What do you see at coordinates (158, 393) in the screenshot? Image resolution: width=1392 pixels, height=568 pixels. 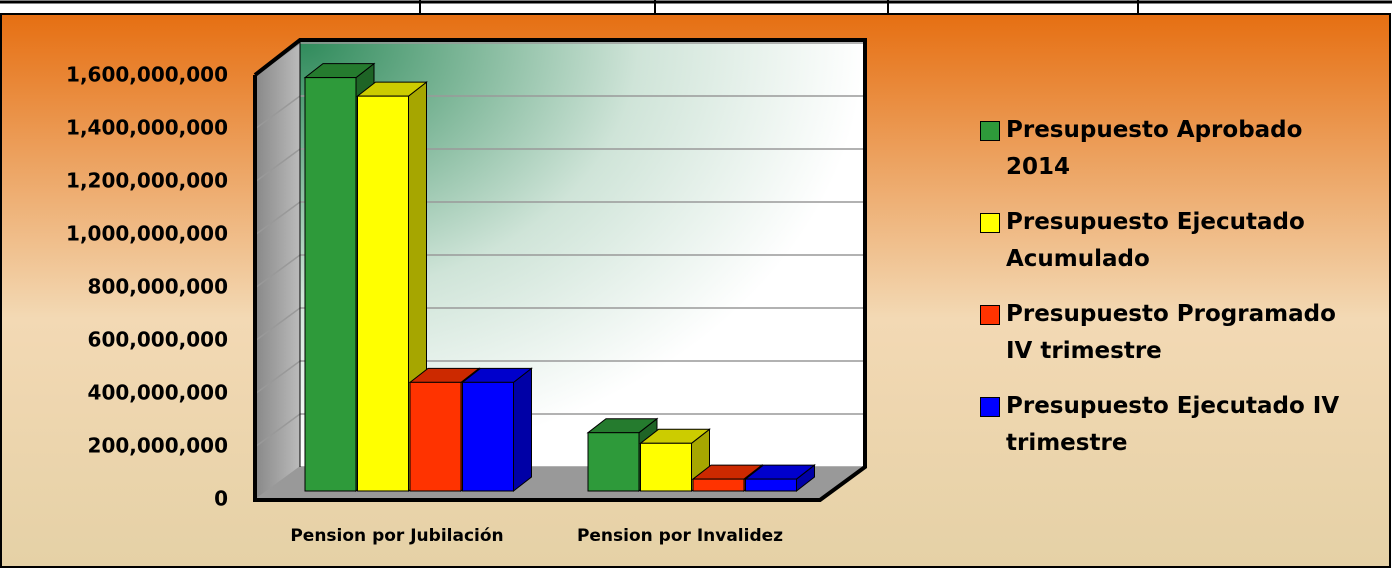 I see `y-tick-label: 400,000,000` at bounding box center [158, 393].